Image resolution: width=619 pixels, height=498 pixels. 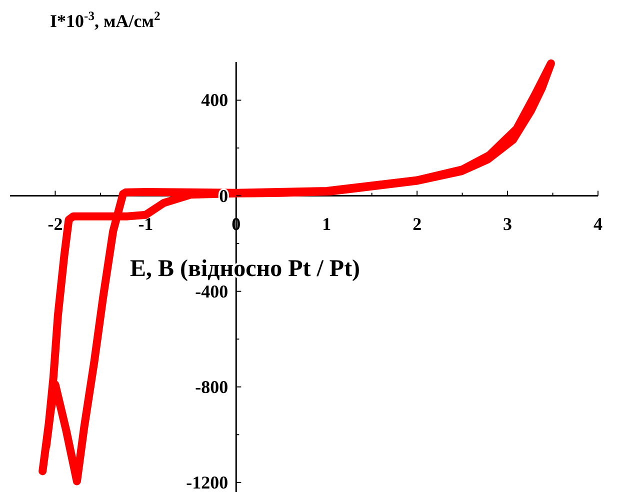 What do you see at coordinates (211, 386) in the screenshot?
I see `y-tick-label: -800` at bounding box center [211, 386].